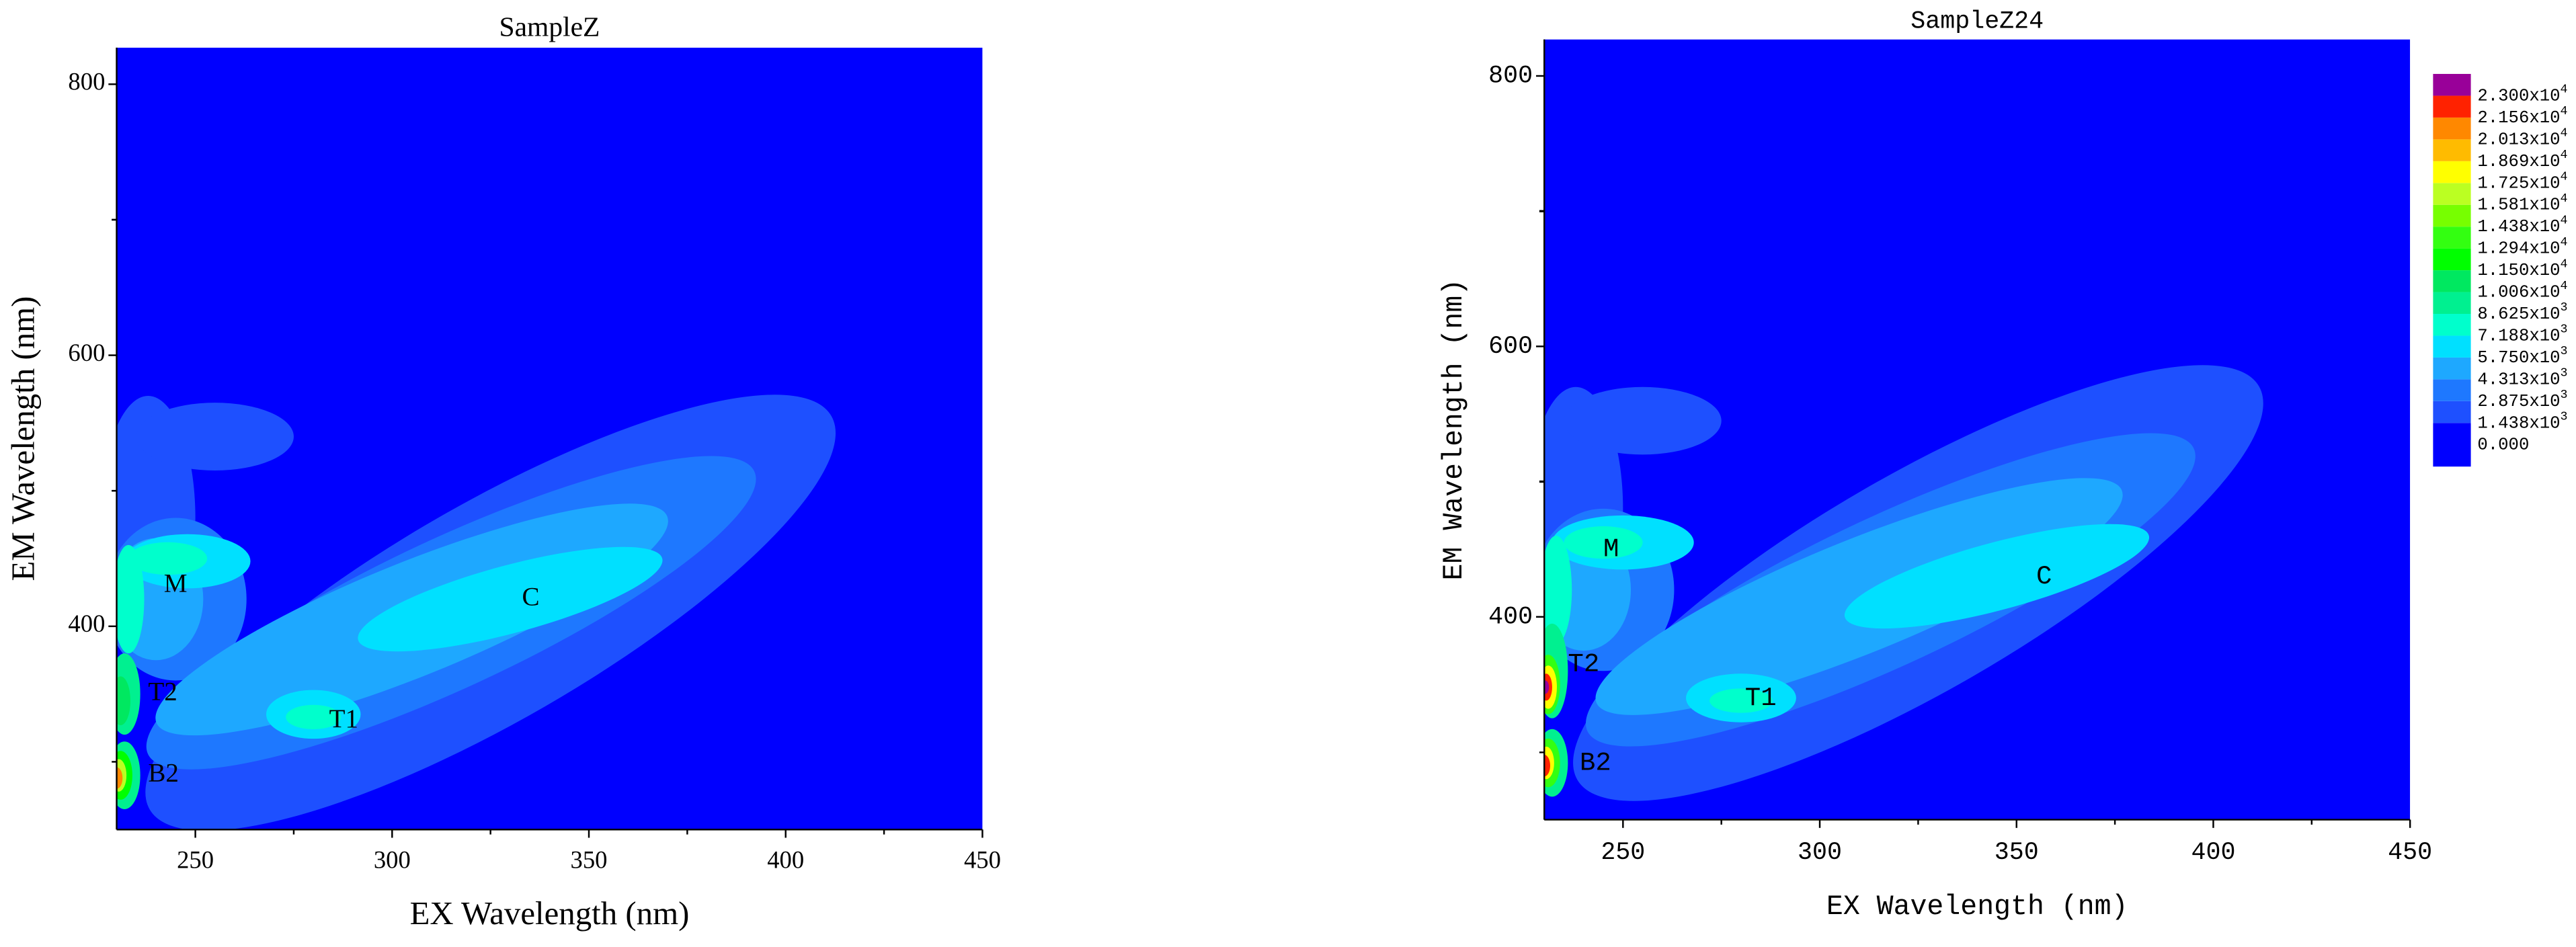 The height and width of the screenshot is (947, 2576). What do you see at coordinates (162, 692) in the screenshot?
I see `peak-label: T2` at bounding box center [162, 692].